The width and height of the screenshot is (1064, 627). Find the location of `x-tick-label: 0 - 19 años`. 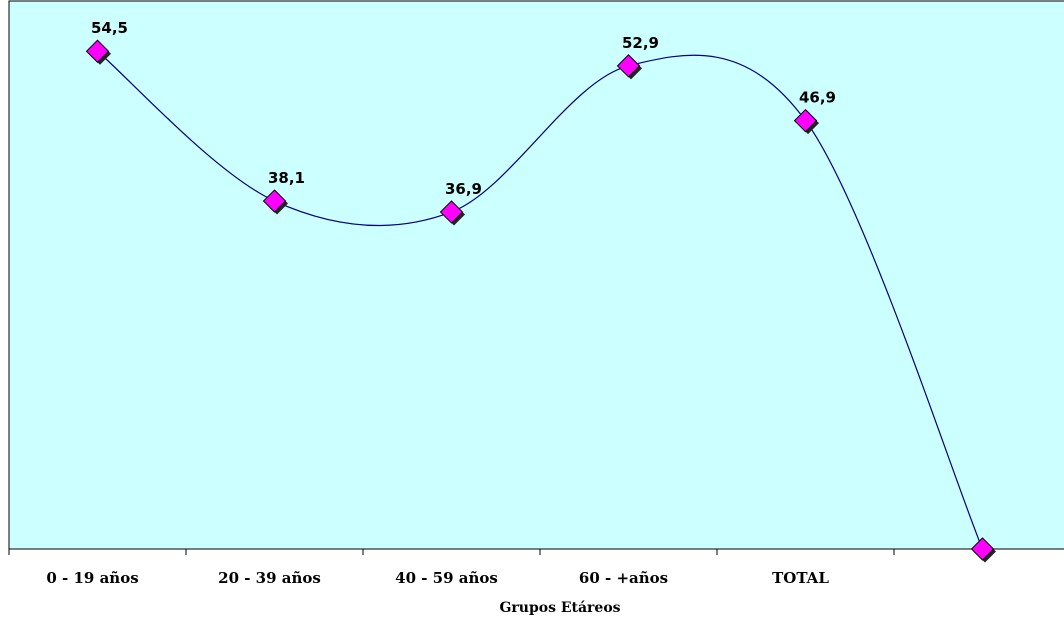

x-tick-label: 0 - 19 años is located at coordinates (92, 578).